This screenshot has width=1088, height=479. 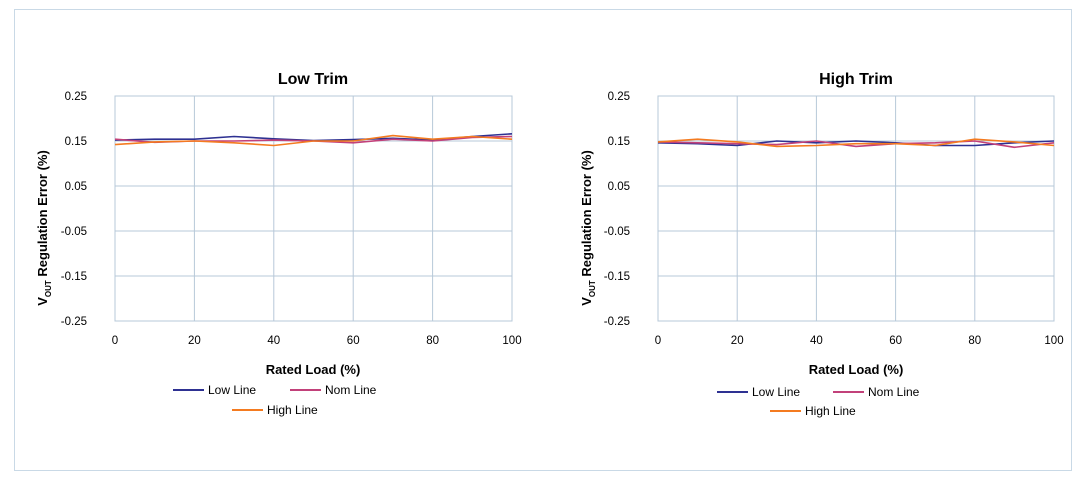 What do you see at coordinates (658, 341) in the screenshot?
I see `chart-2-x-tick-label: 0` at bounding box center [658, 341].